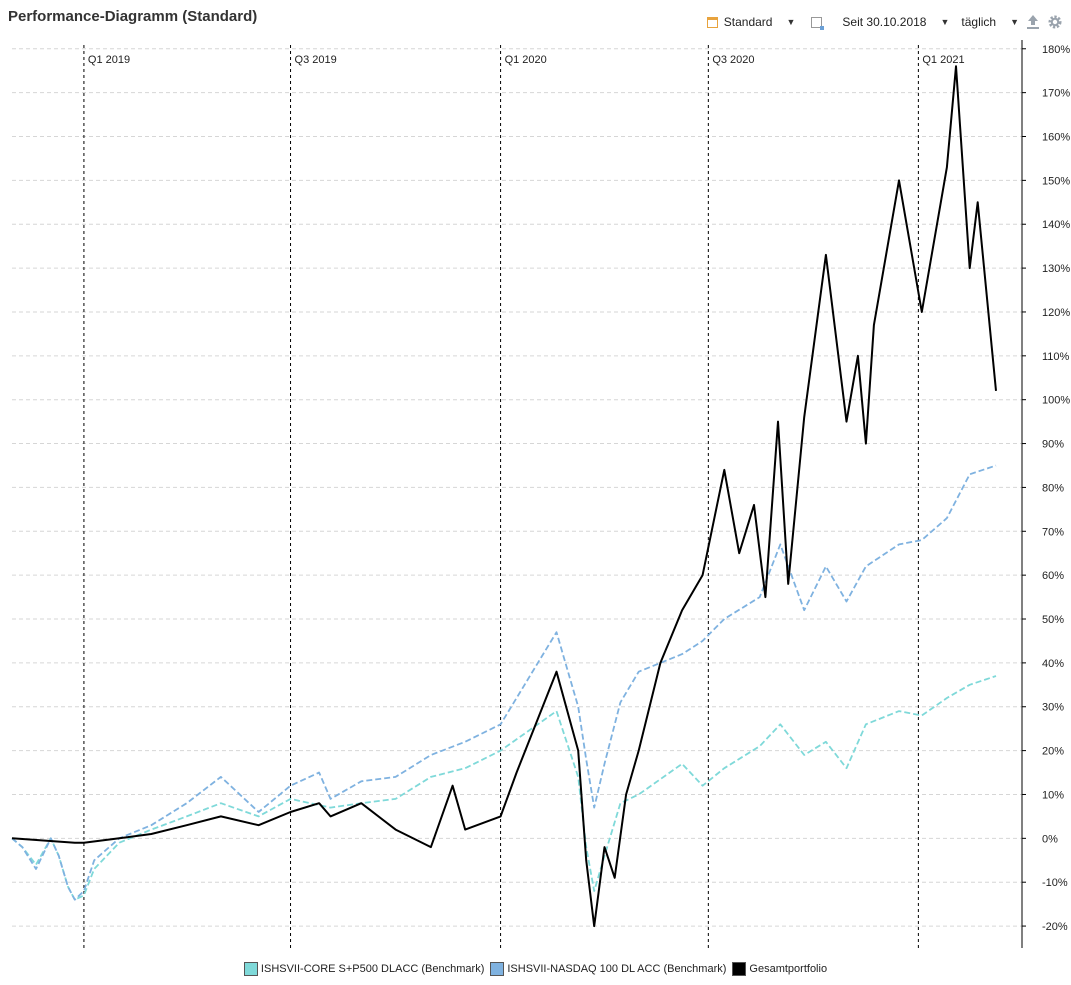 This screenshot has height=985, width=1071. I want to click on y-tick-label: 140%, so click(1056, 225).